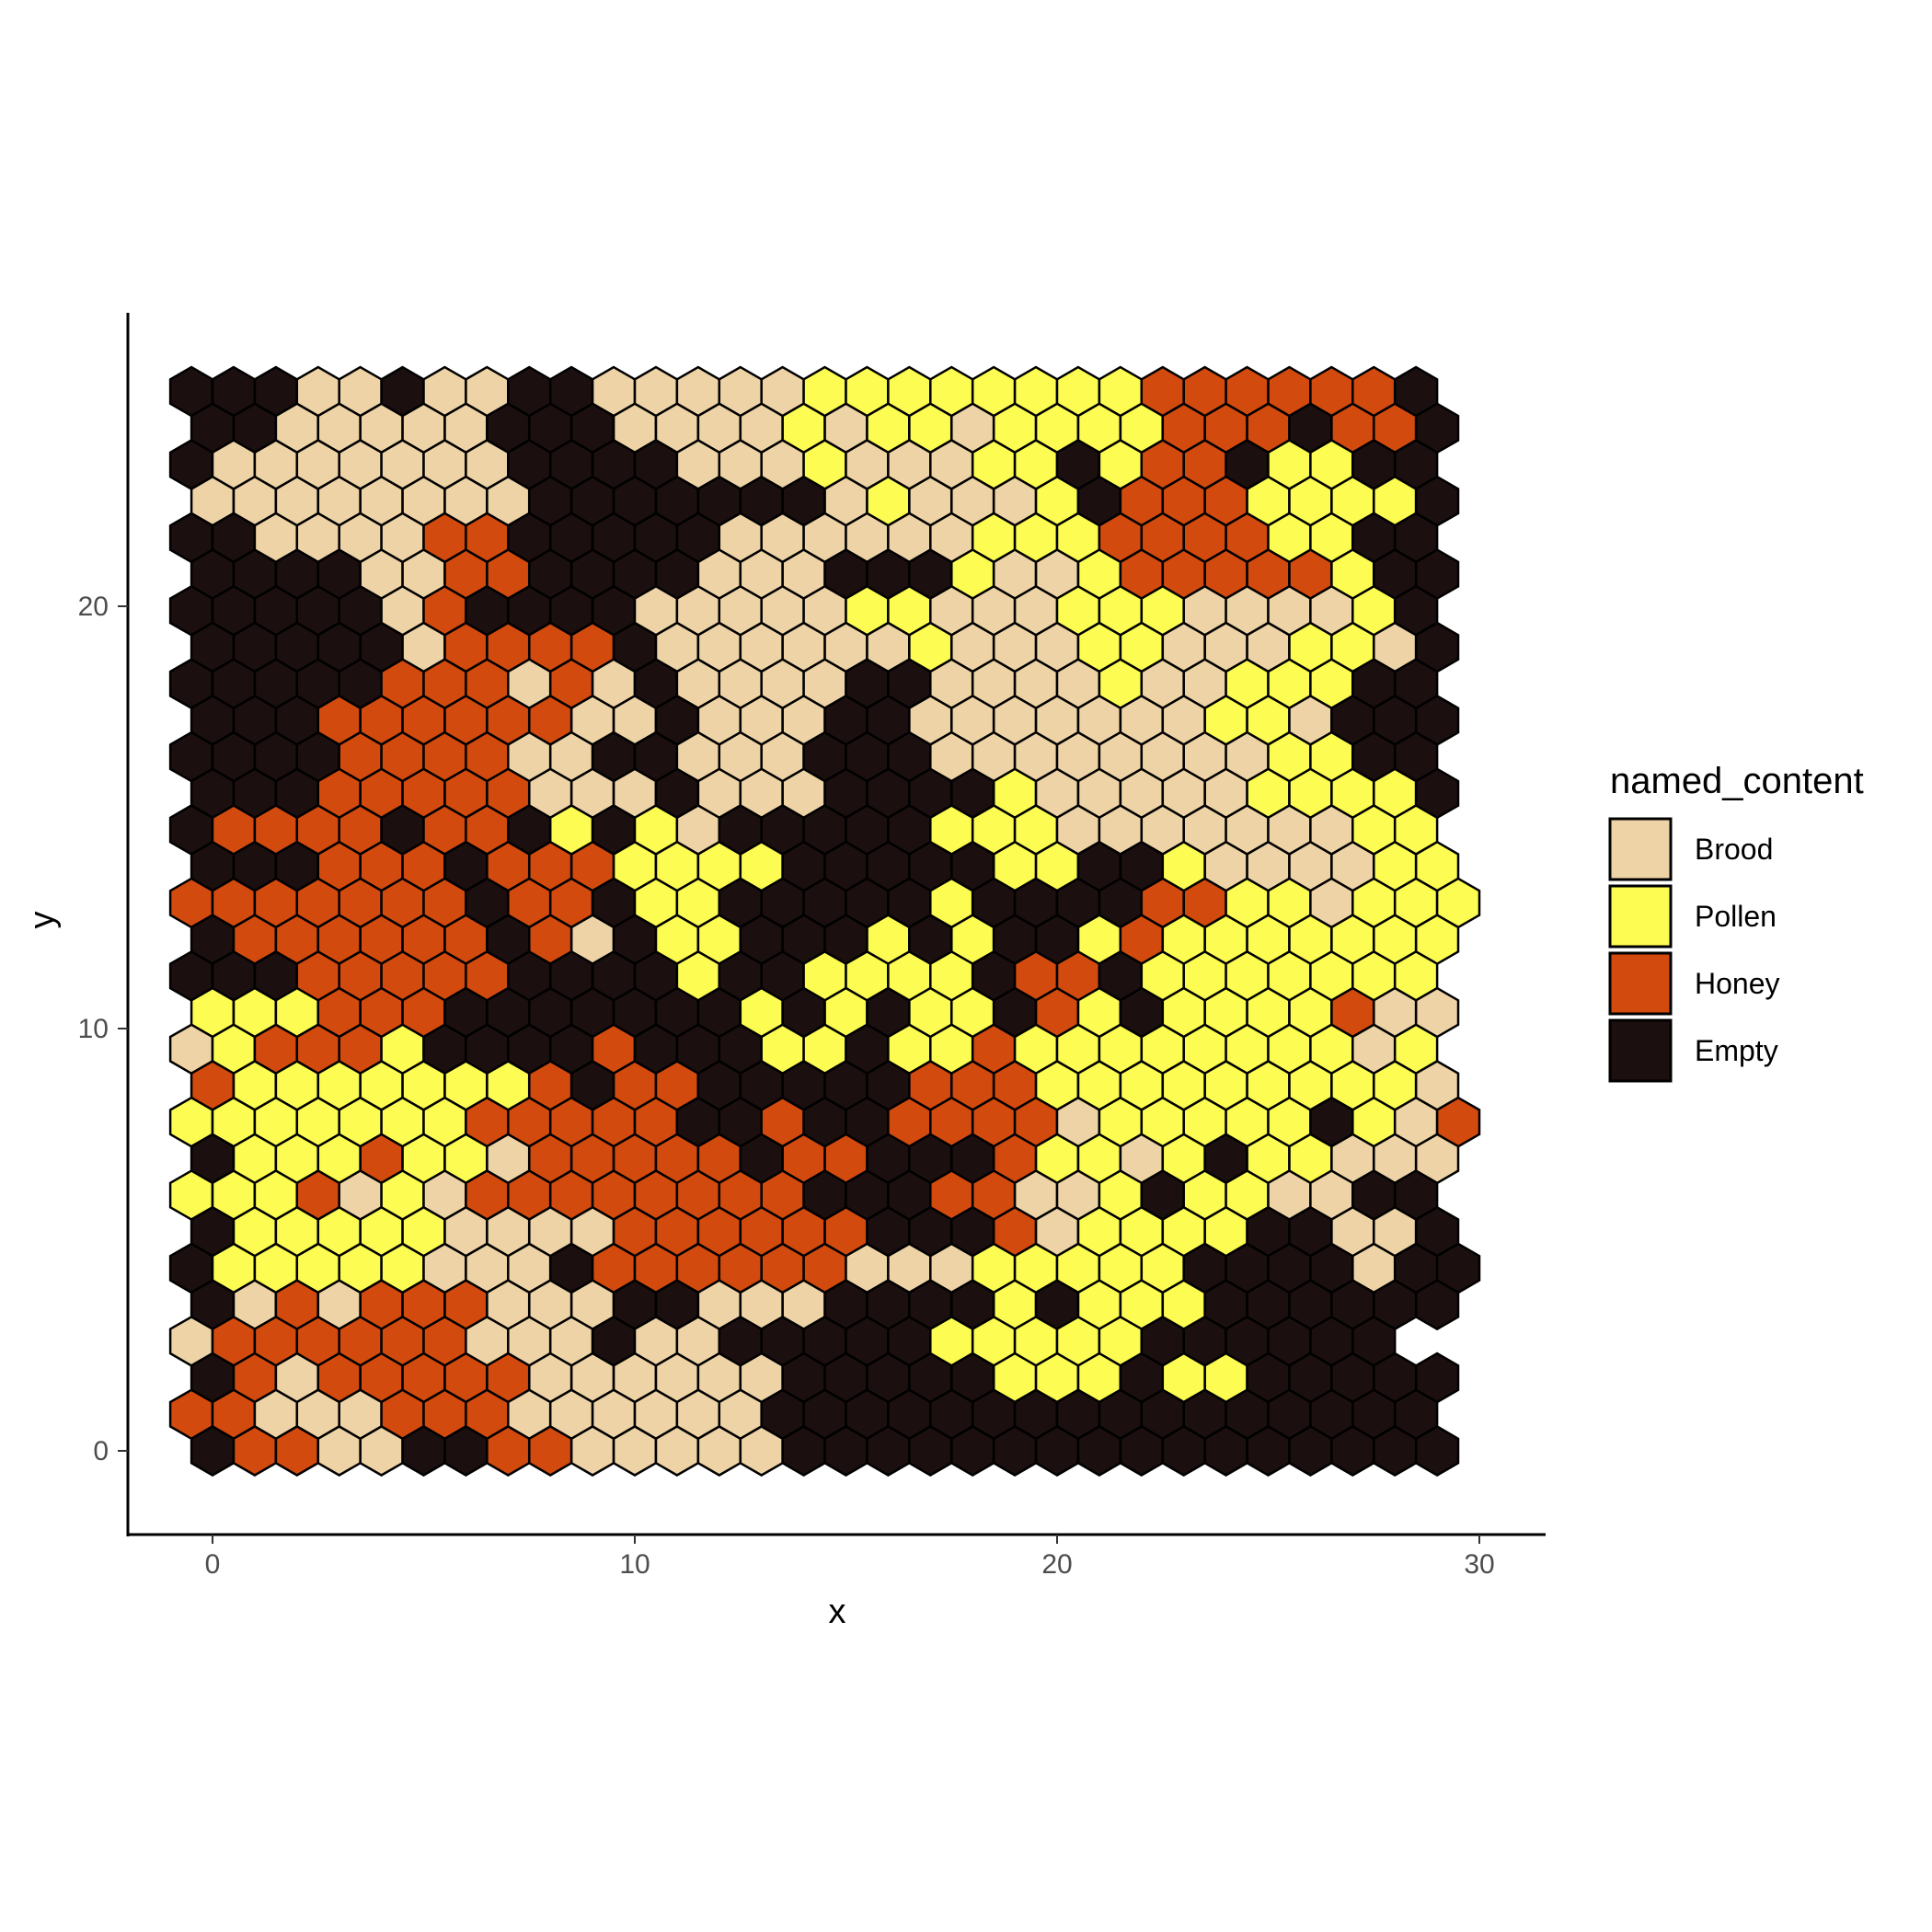  I want to click on x-tick-label: 30, so click(1479, 1564).